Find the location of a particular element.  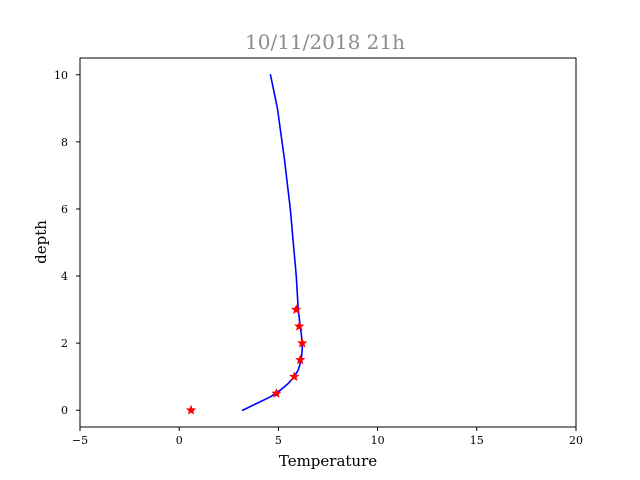

series-layer is located at coordinates (246, 244).